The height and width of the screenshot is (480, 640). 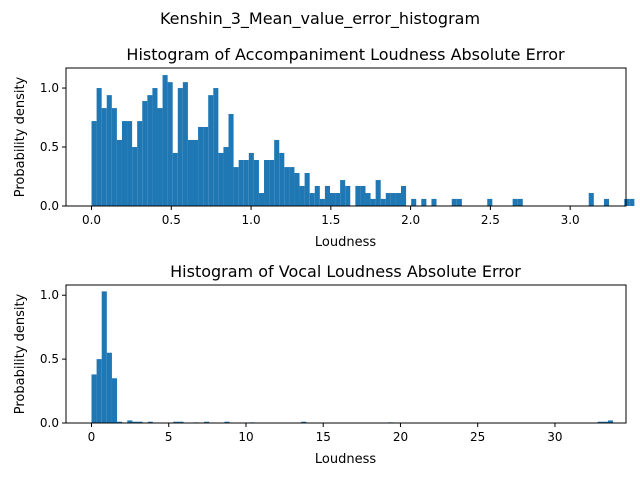 I want to click on x-tick-label: 1.0, so click(x=251, y=220).